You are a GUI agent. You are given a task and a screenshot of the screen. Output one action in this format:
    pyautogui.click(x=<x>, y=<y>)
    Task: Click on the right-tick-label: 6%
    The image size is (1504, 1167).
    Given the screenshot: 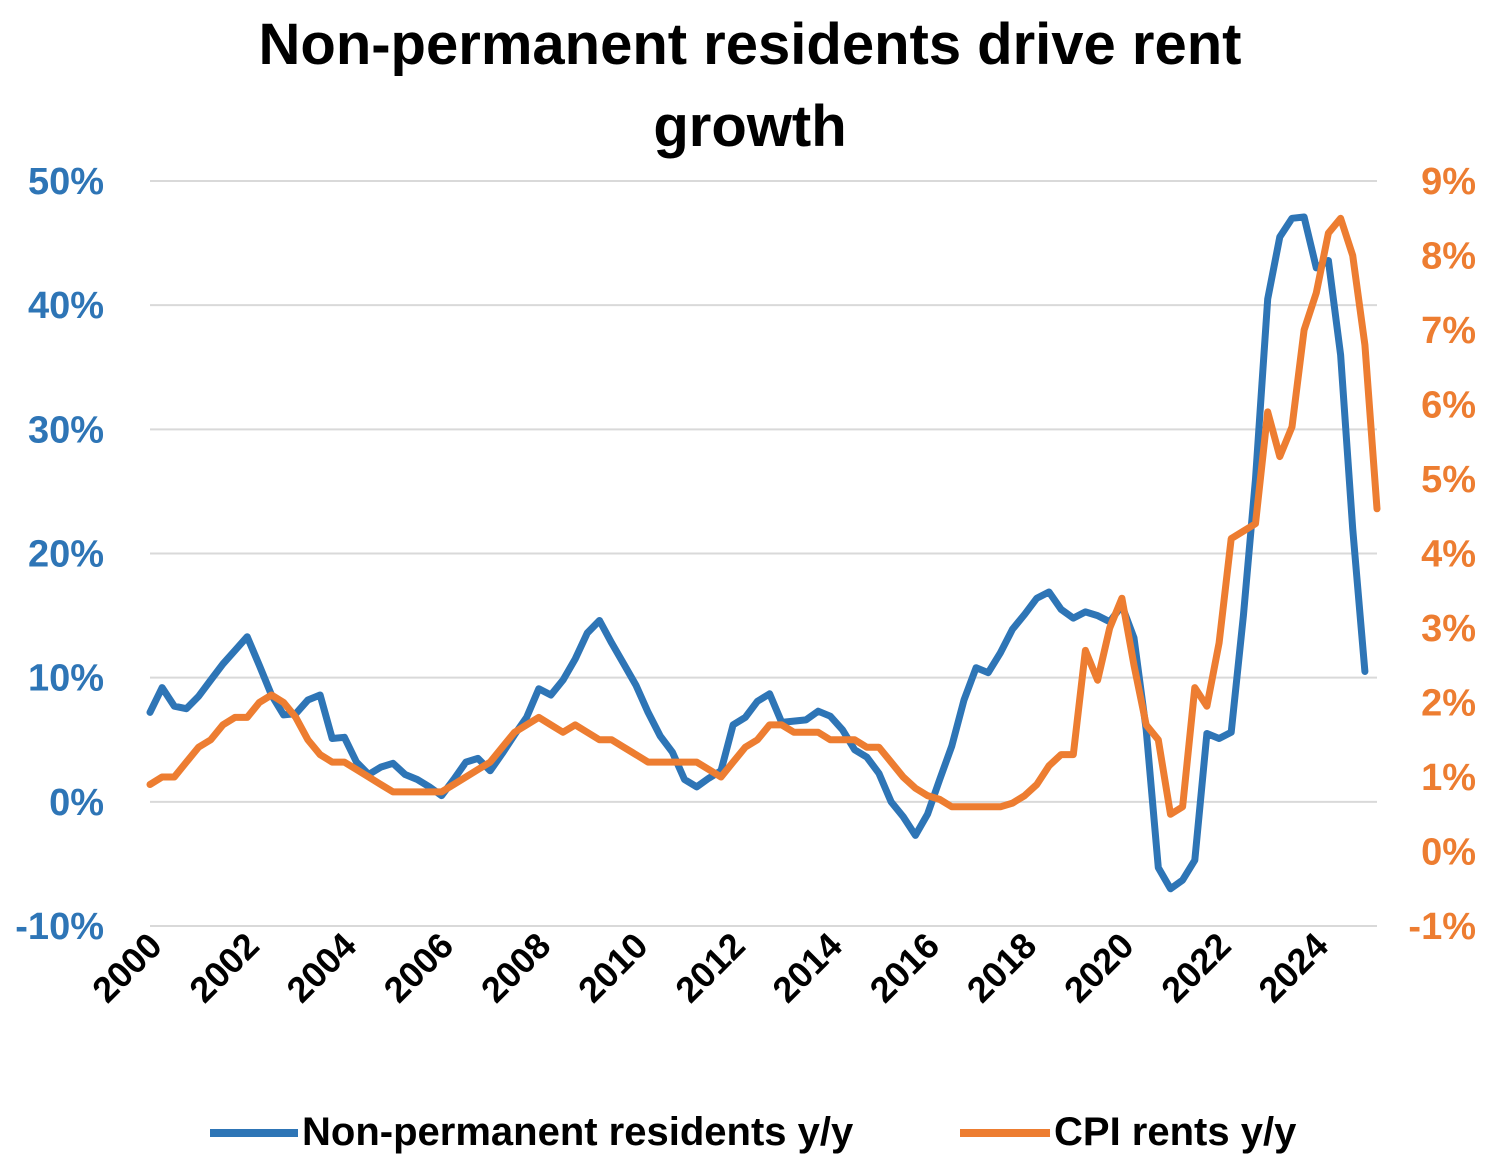 What is the action you would take?
    pyautogui.click(x=1448, y=406)
    